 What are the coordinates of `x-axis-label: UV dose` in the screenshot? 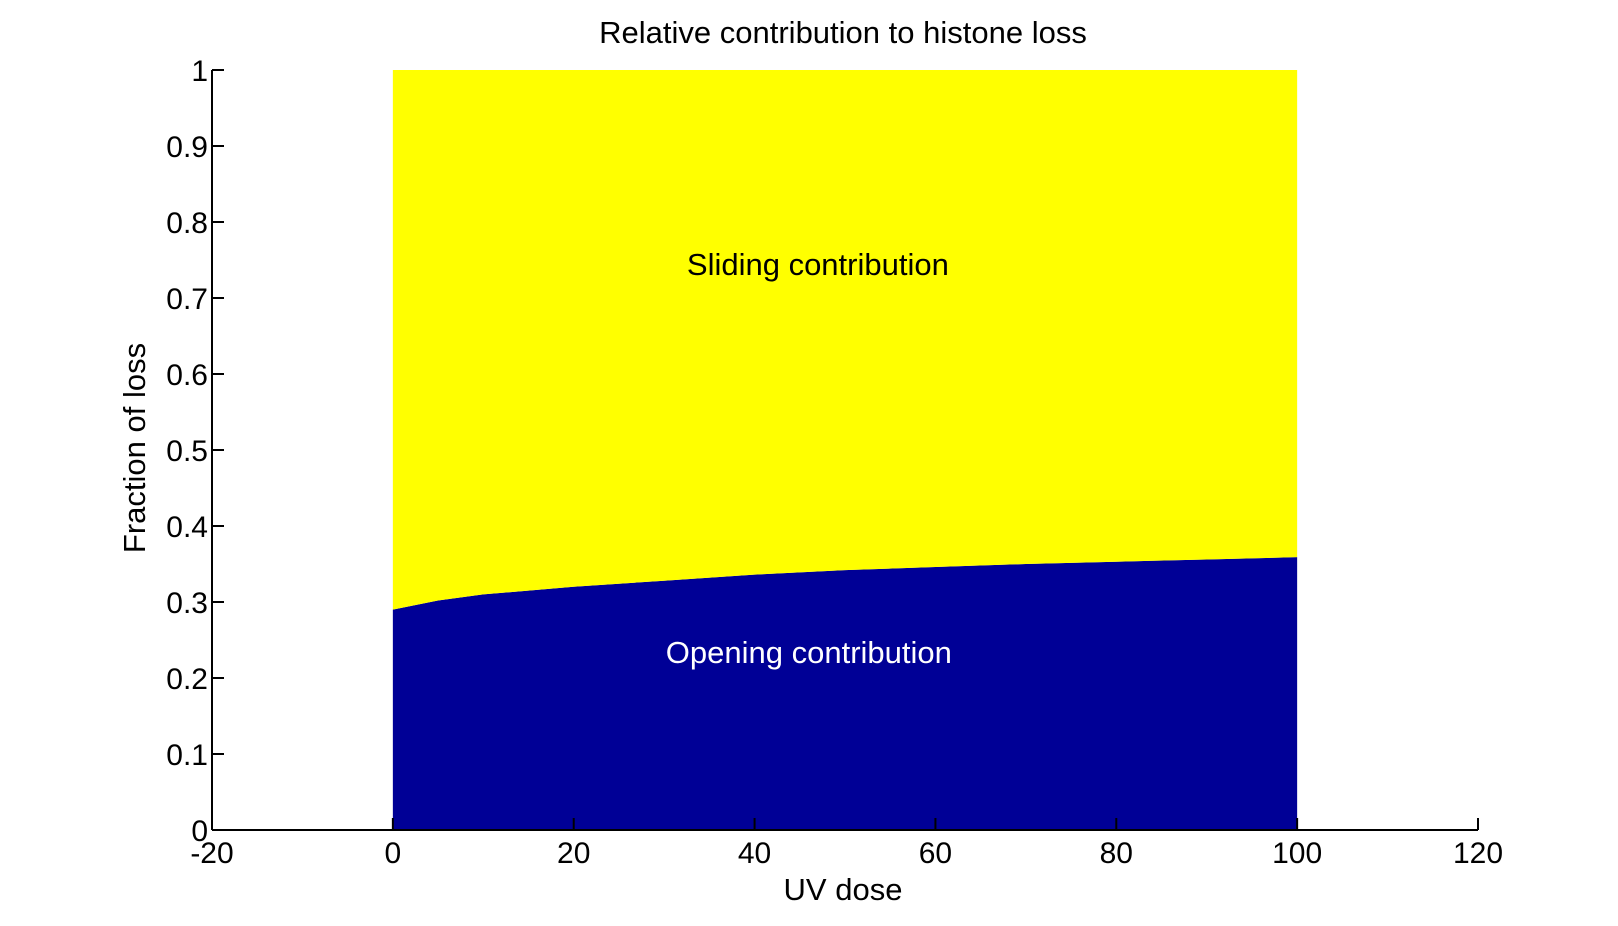 It's located at (843, 889).